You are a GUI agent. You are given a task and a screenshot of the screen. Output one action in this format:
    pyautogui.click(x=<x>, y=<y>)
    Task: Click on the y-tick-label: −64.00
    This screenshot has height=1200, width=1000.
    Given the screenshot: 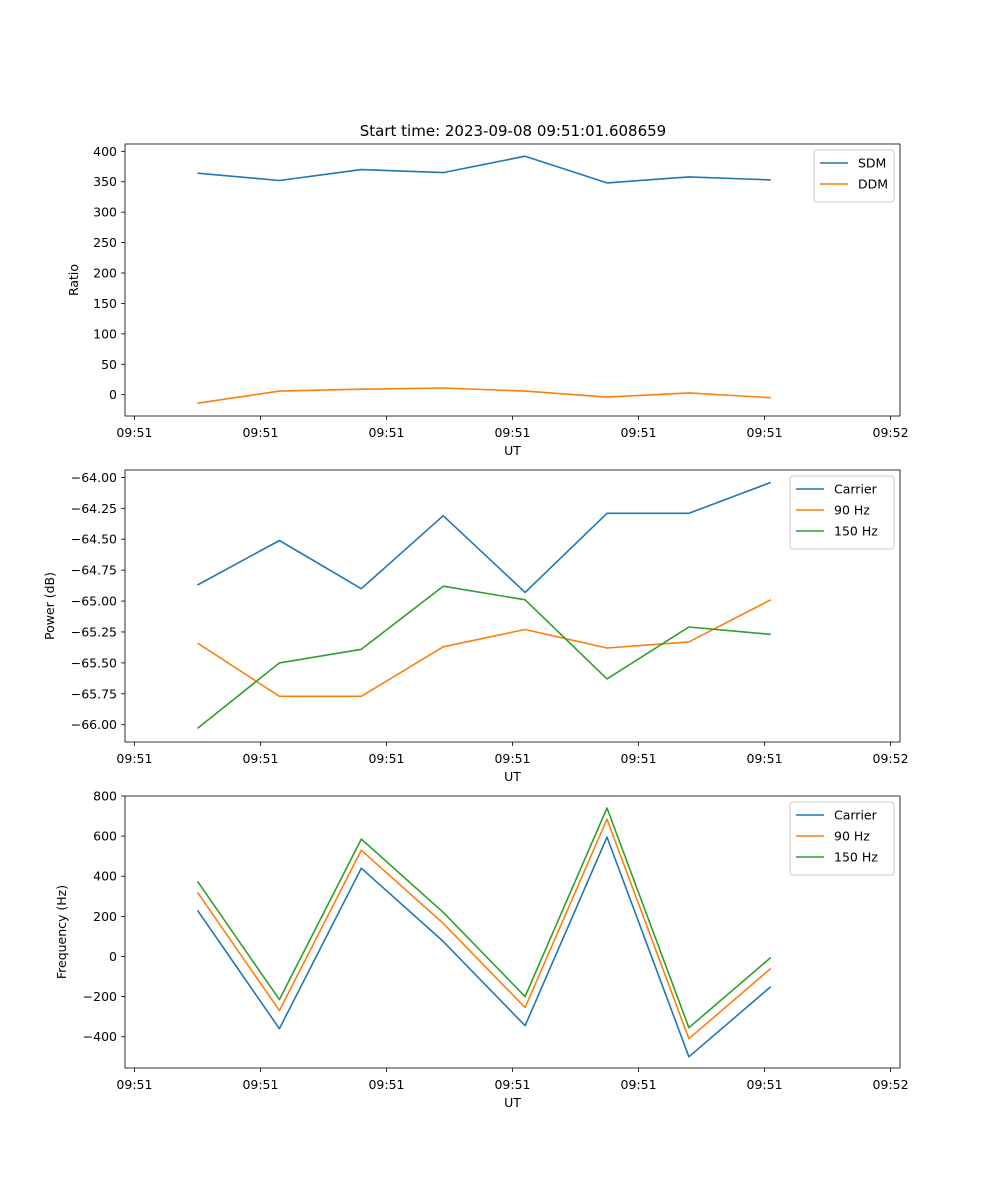 What is the action you would take?
    pyautogui.click(x=94, y=477)
    